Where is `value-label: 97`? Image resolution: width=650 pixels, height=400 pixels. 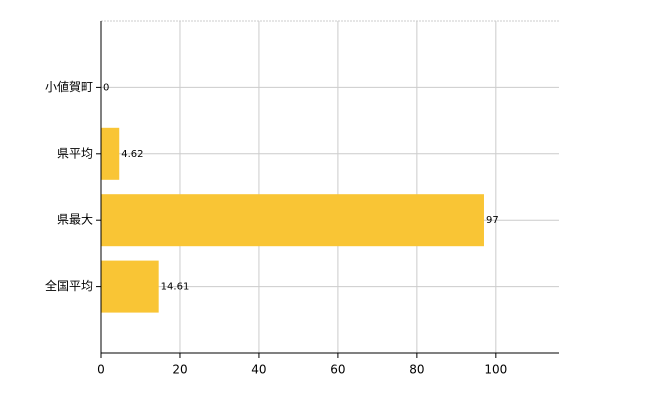
value-label: 97 is located at coordinates (492, 220).